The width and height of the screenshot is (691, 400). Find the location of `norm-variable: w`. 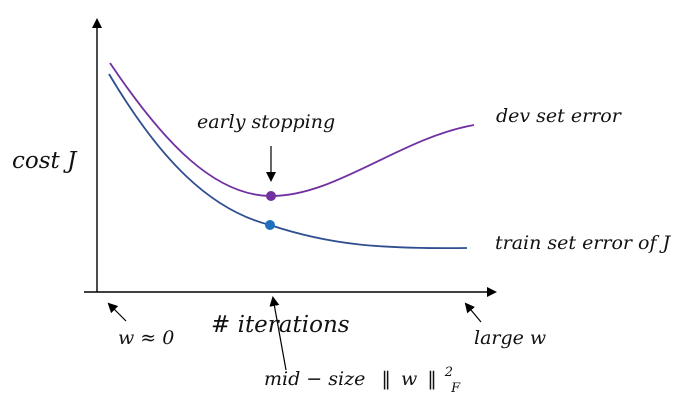

norm-variable: w is located at coordinates (409, 379).